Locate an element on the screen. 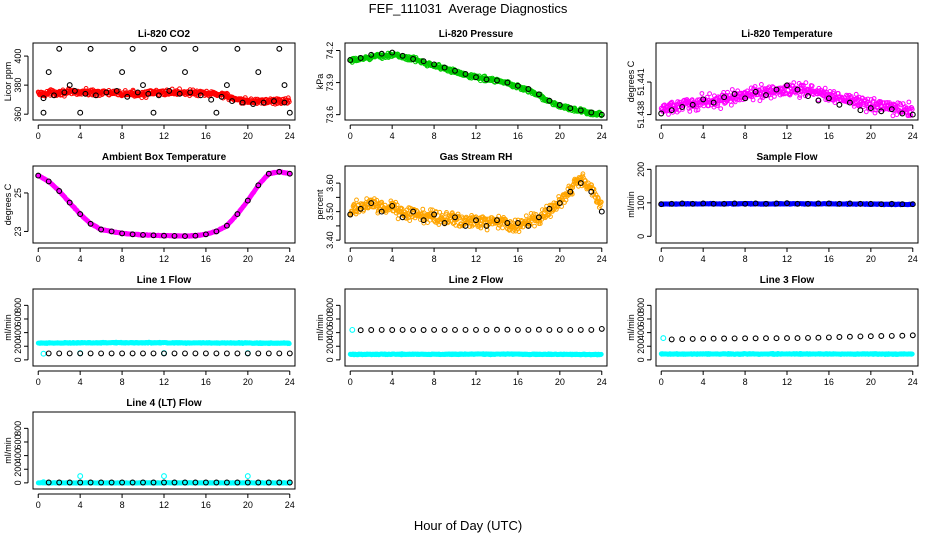 Image resolution: width=936 pixels, height=540 pixels. y-tick-label: 200 is located at coordinates (18, 346).